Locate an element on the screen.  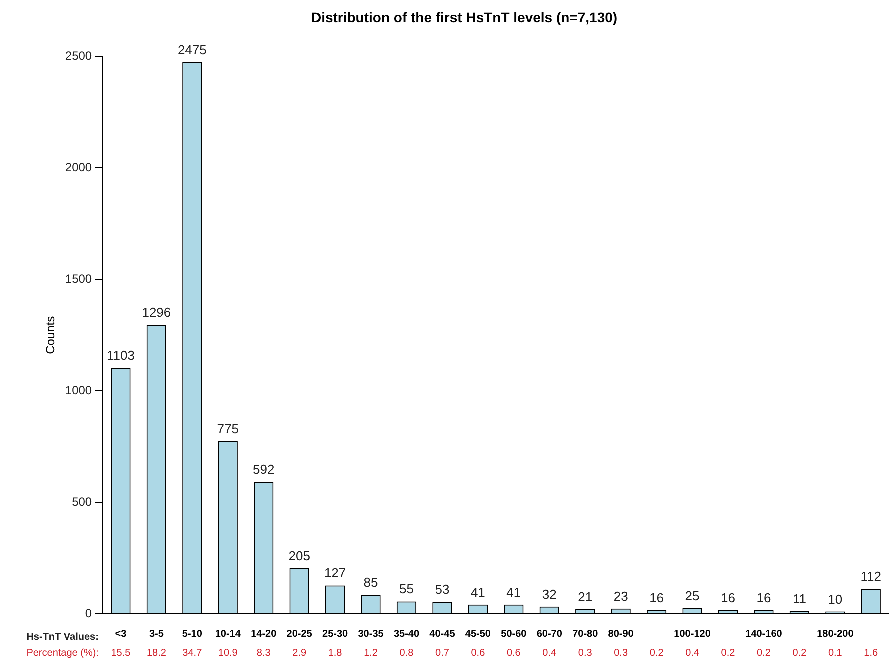
data-label: 11 is located at coordinates (799, 599).